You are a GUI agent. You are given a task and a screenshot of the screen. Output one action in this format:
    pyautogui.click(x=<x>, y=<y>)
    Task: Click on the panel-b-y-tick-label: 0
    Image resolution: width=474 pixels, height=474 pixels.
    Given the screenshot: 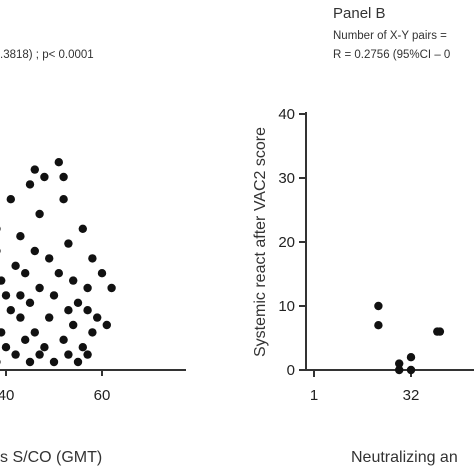 What is the action you would take?
    pyautogui.click(x=291, y=370)
    